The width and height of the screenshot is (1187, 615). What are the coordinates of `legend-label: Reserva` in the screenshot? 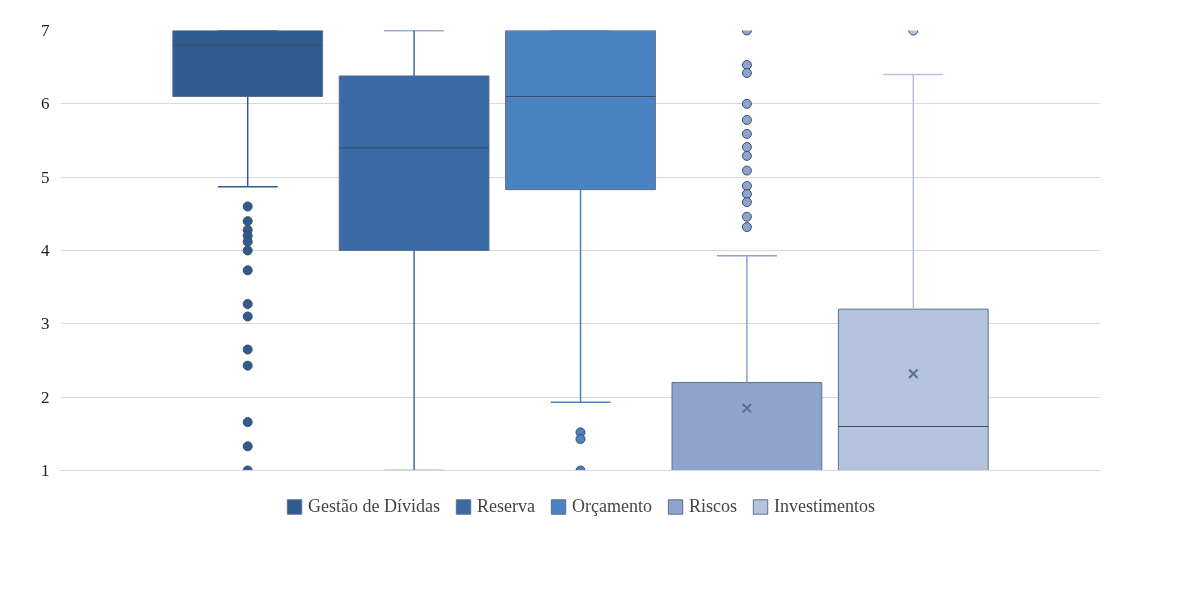 It's located at (506, 506).